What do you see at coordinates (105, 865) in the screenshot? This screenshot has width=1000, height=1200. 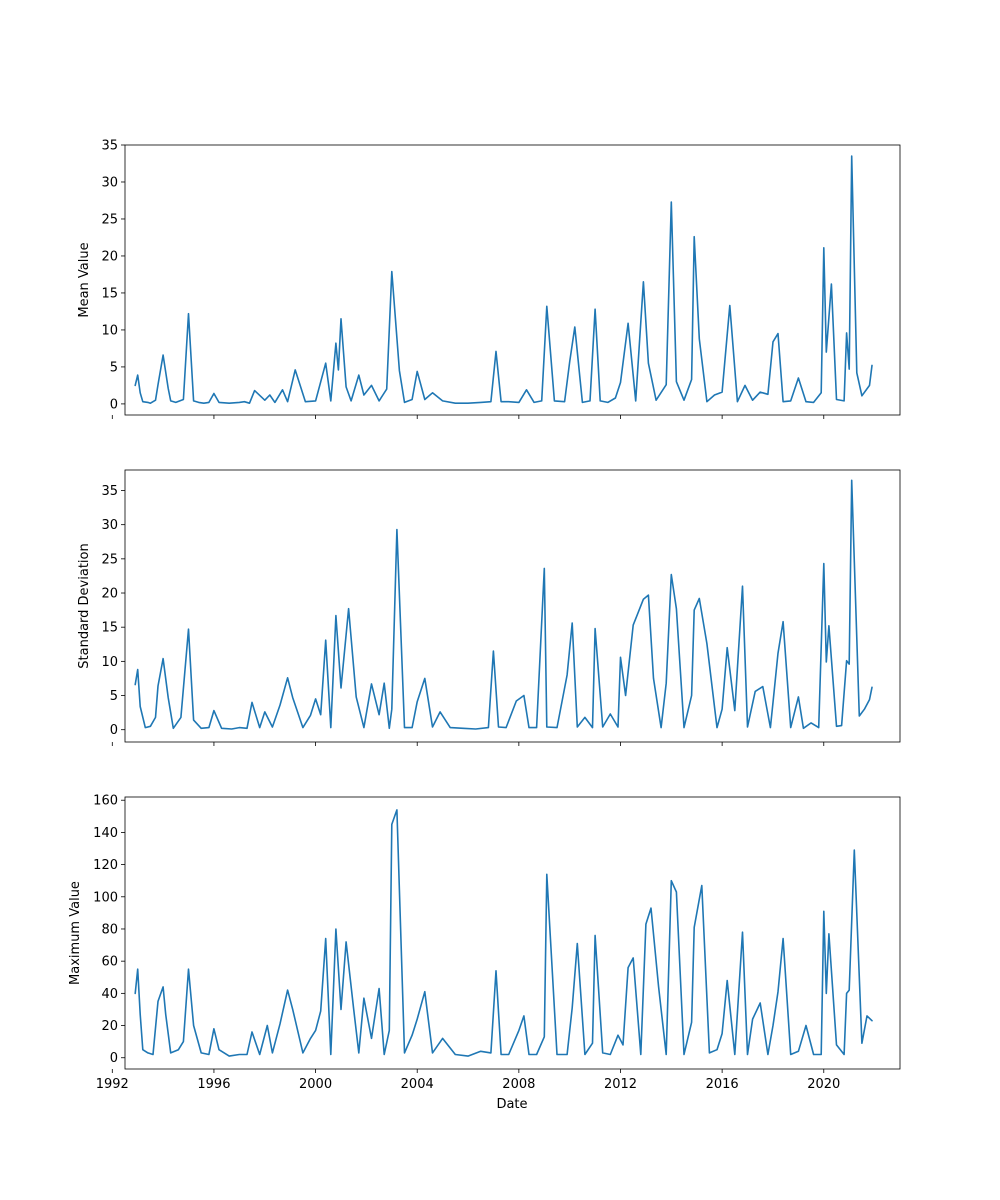 I see `y-tick-label: 120` at bounding box center [105, 865].